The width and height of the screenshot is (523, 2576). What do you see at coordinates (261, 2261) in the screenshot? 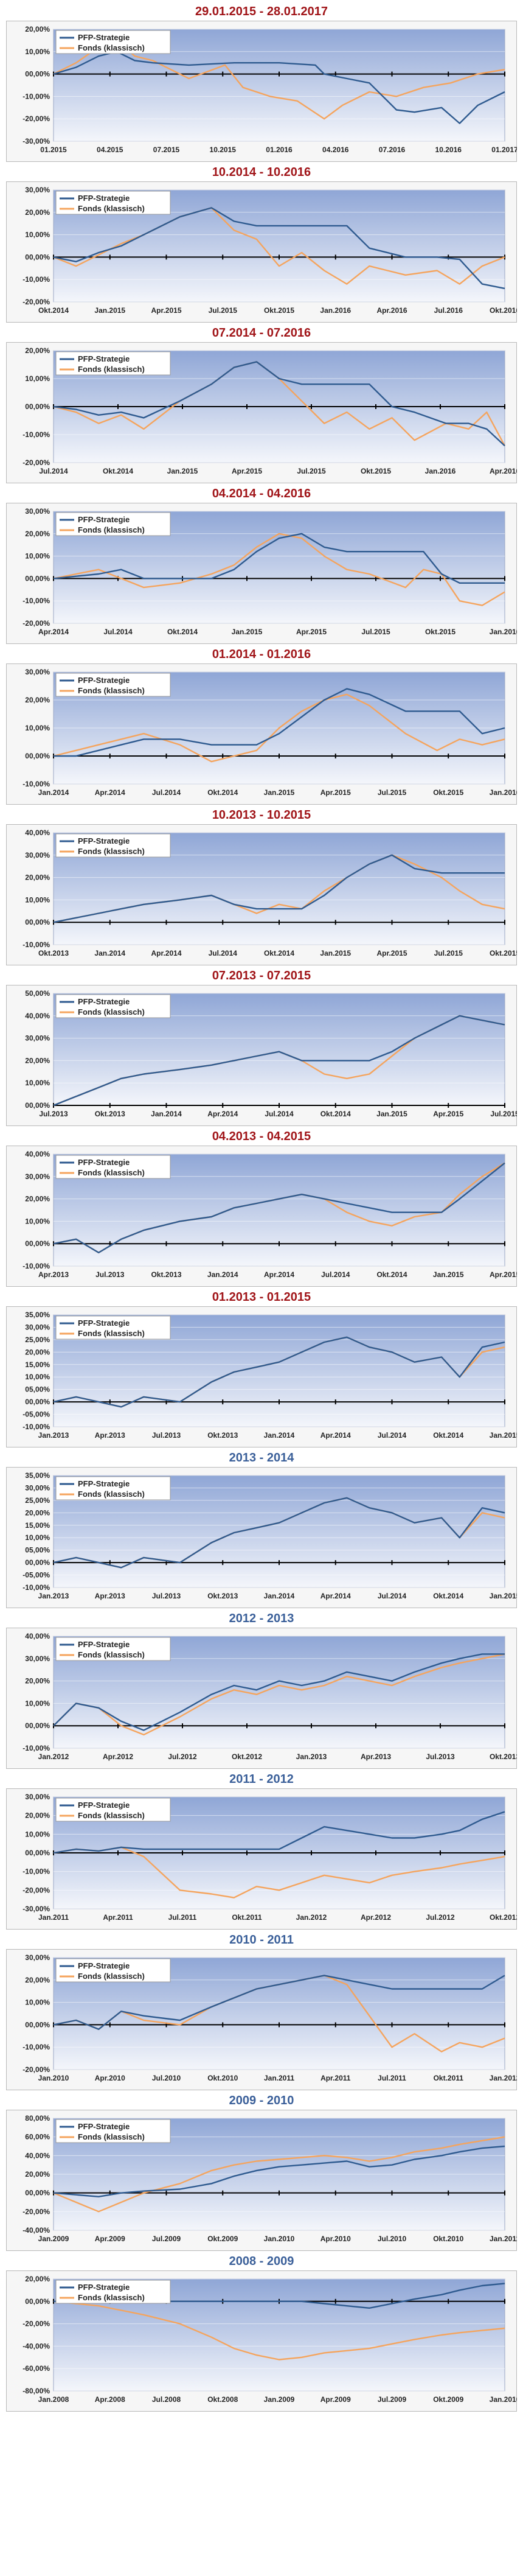
I see `chart-title: 2008 - 2009` at bounding box center [261, 2261].